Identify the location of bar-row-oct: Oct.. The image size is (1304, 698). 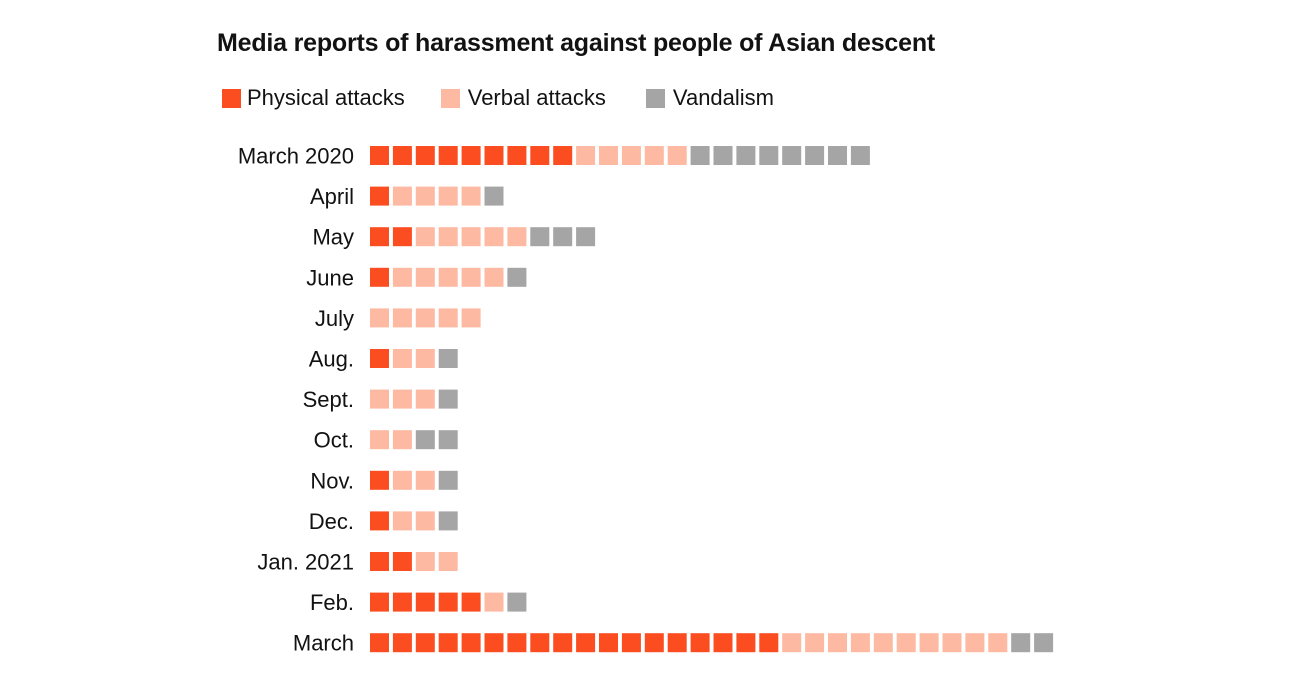
(386, 440).